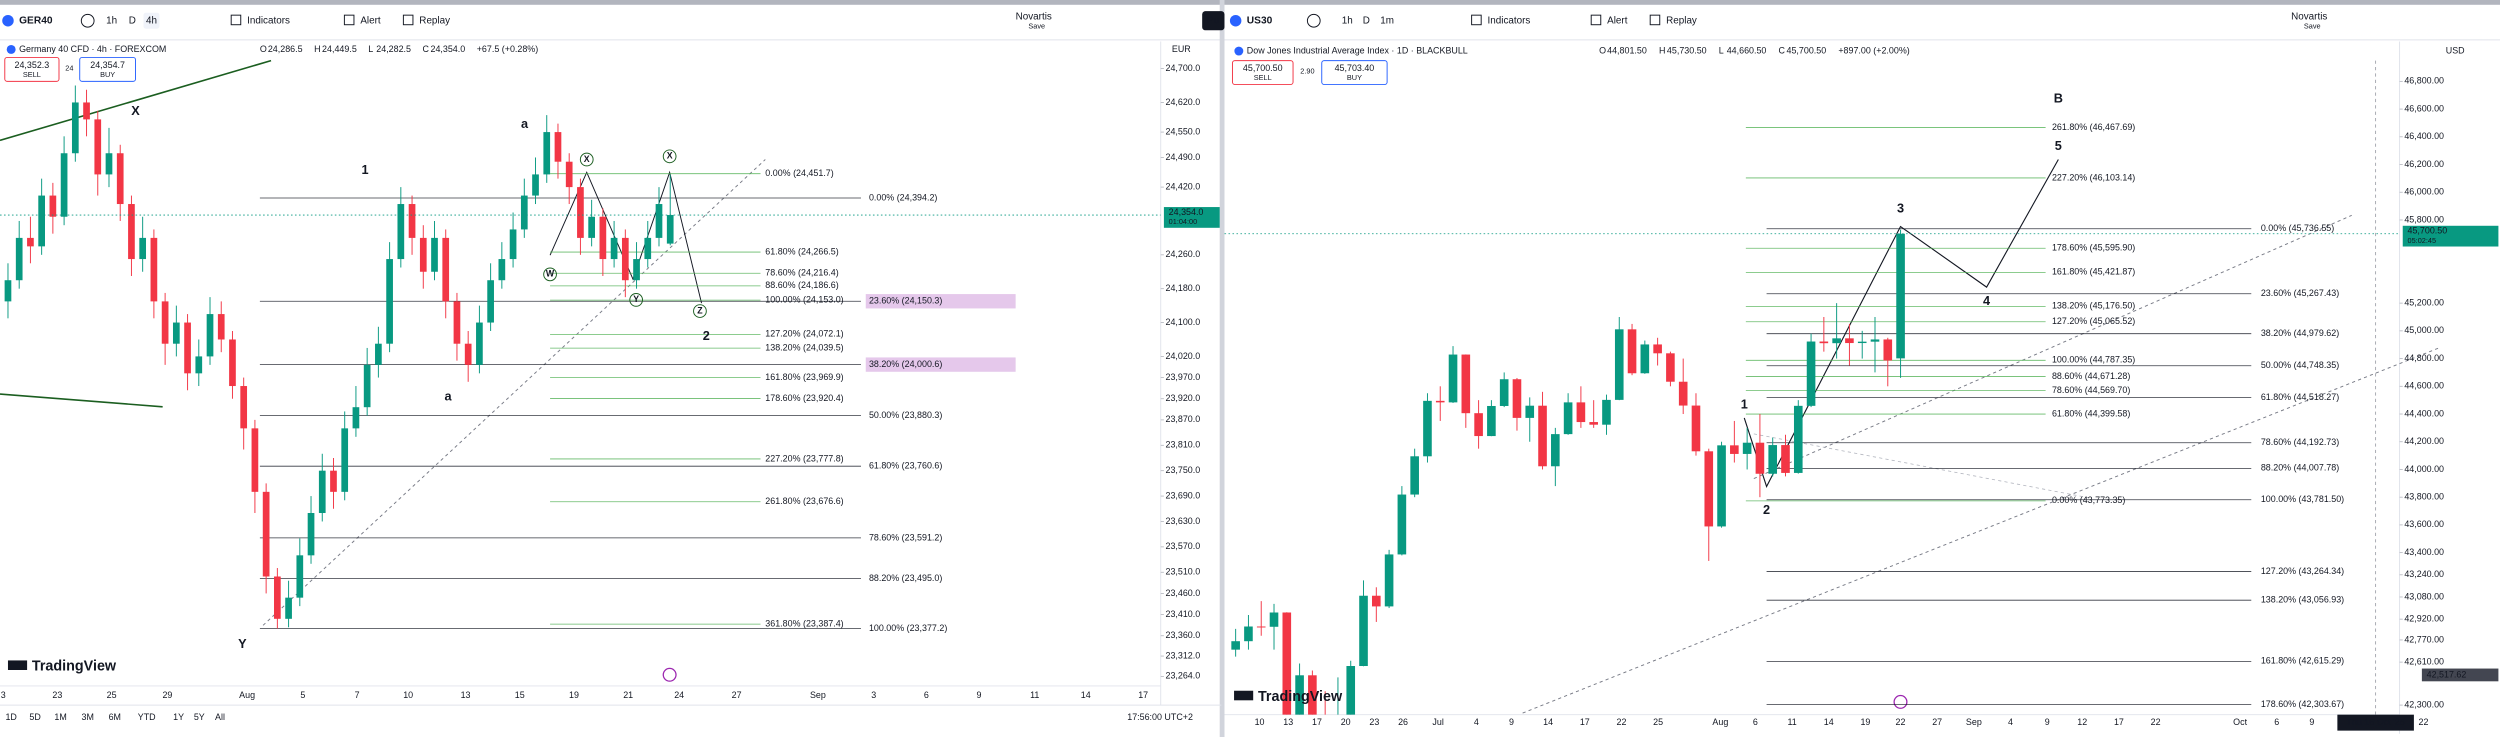 The image size is (2500, 737). Describe the element at coordinates (220, 717) in the screenshot. I see `range-button: All` at that location.